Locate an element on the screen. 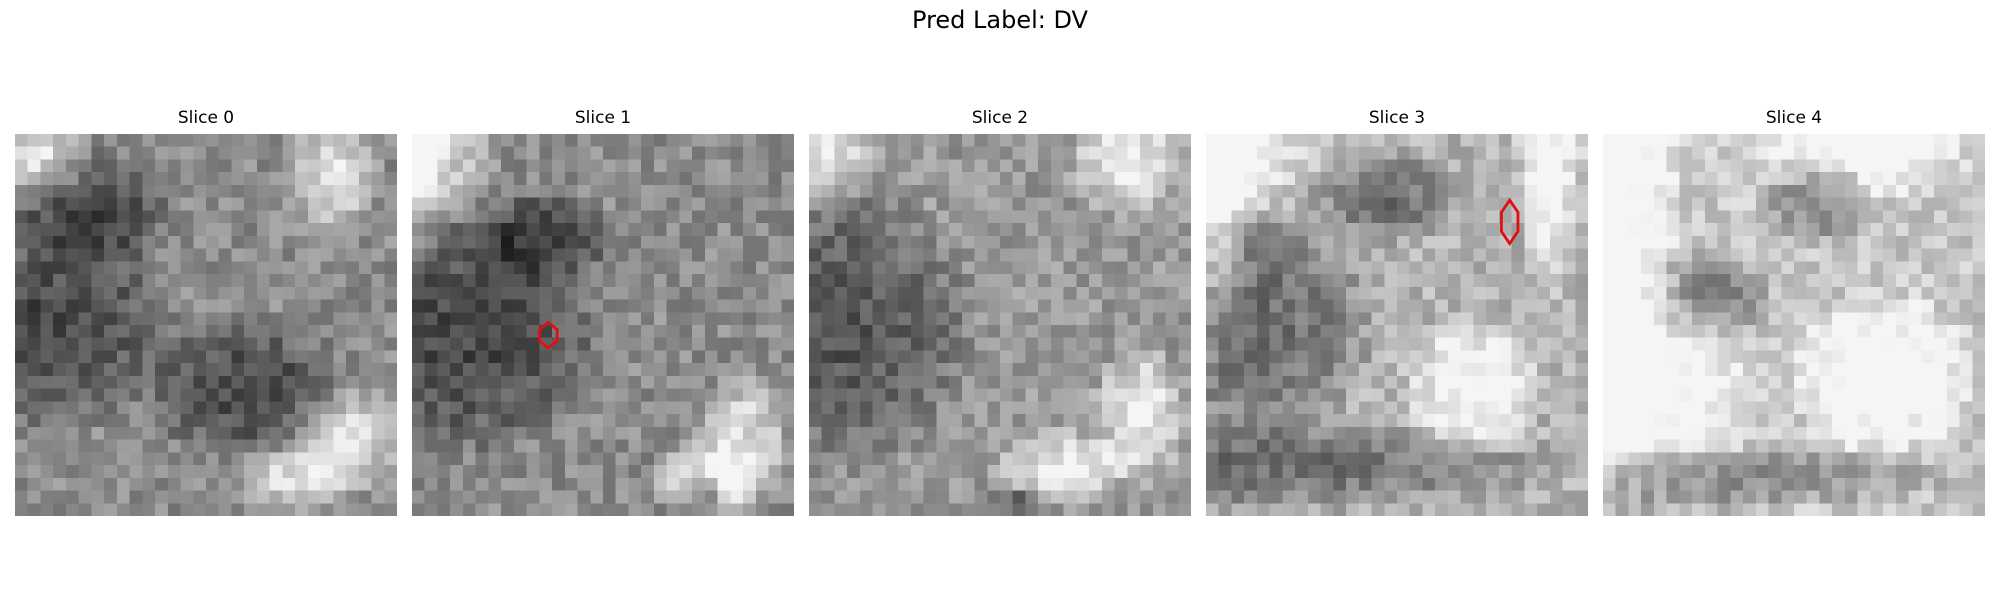 This screenshot has height=600, width=2000. slice-title-3: Slice 3 is located at coordinates (1397, 118).